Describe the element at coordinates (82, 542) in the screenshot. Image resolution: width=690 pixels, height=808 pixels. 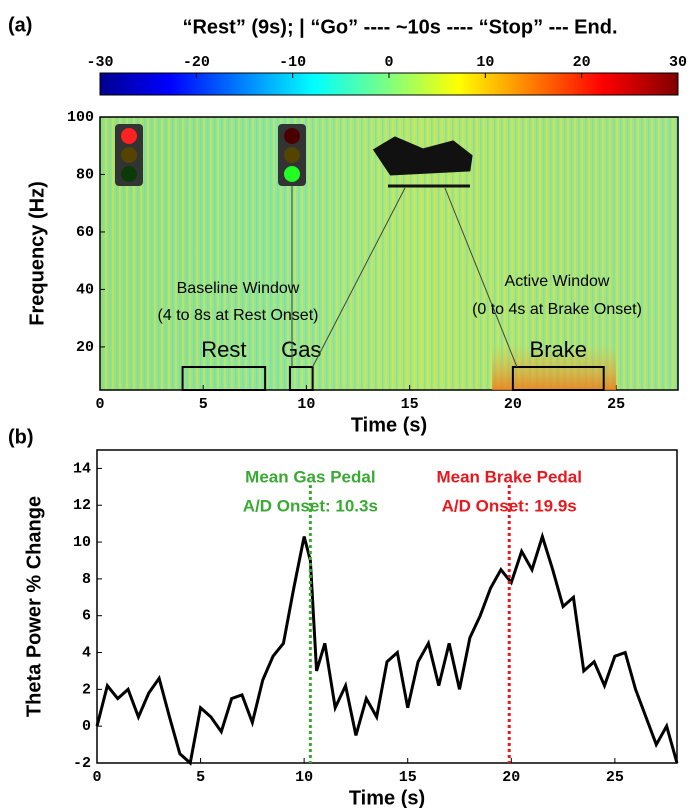
I see `y-tick-label: 10` at that location.